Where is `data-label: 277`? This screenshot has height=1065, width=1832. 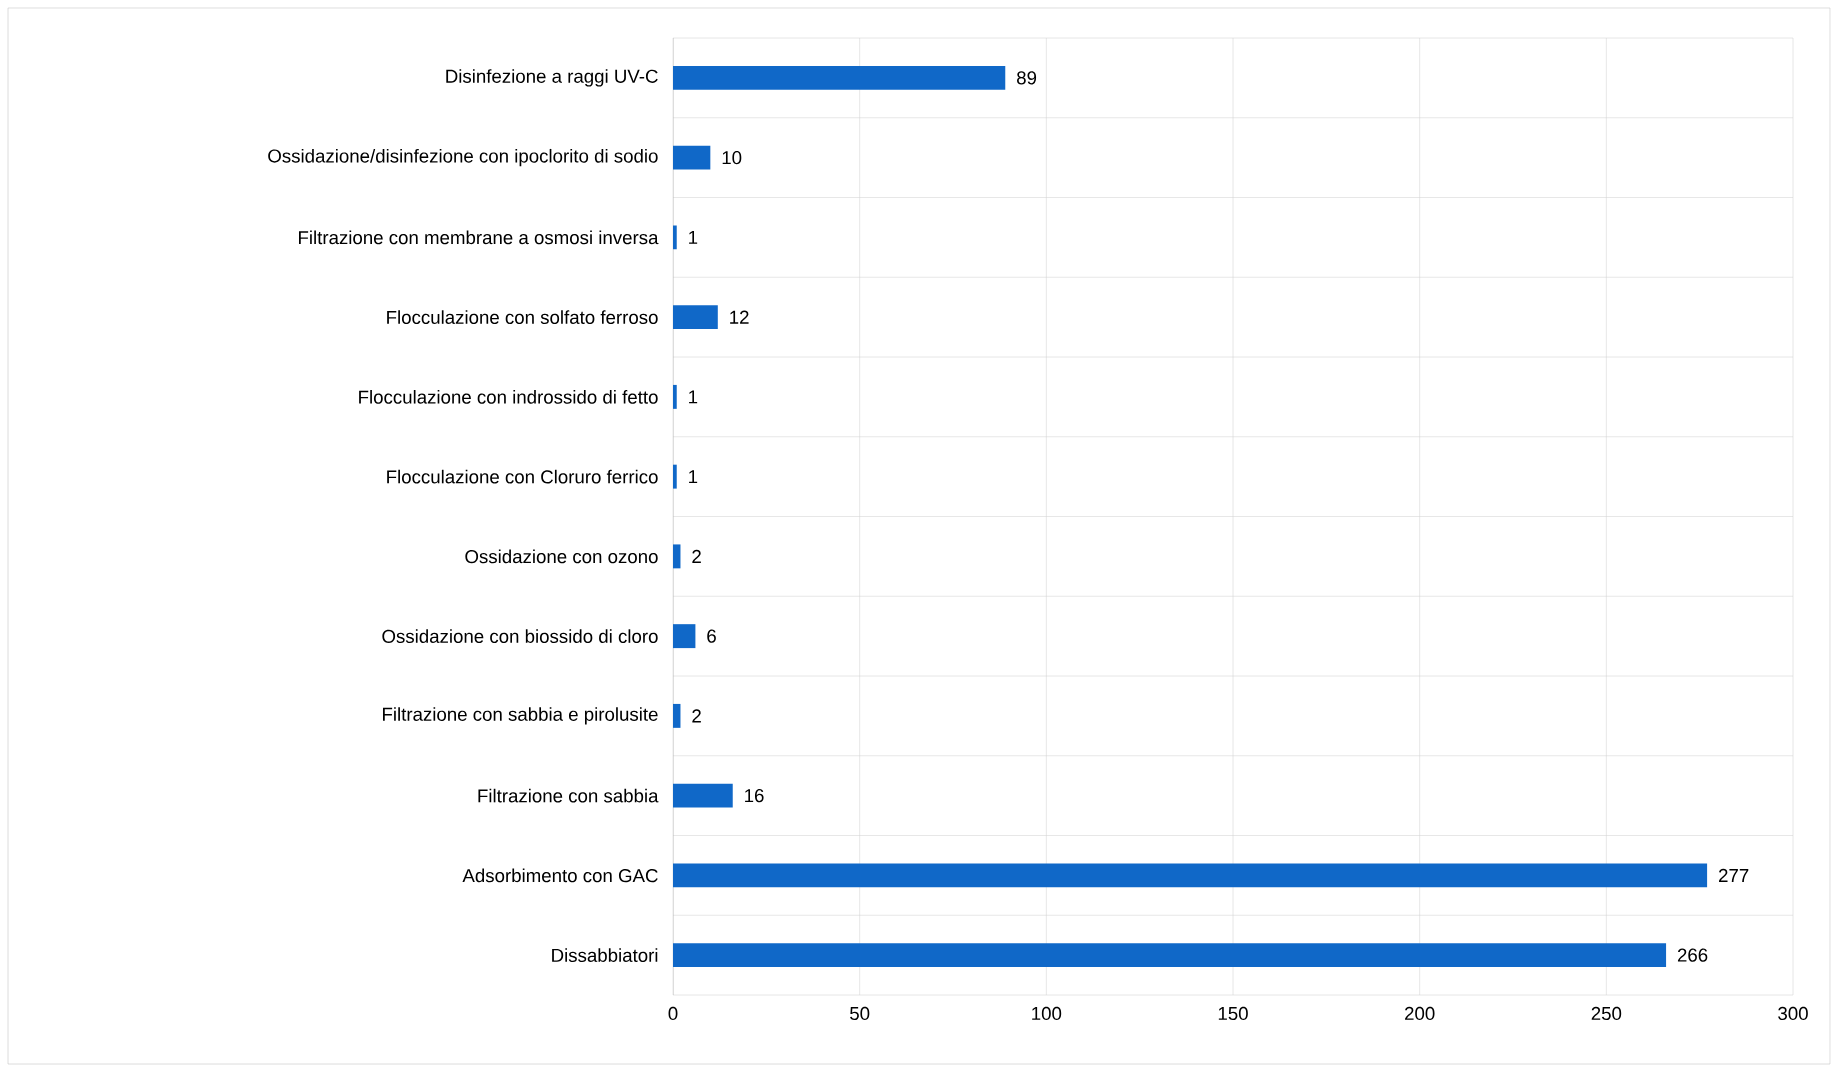 data-label: 277 is located at coordinates (1734, 875).